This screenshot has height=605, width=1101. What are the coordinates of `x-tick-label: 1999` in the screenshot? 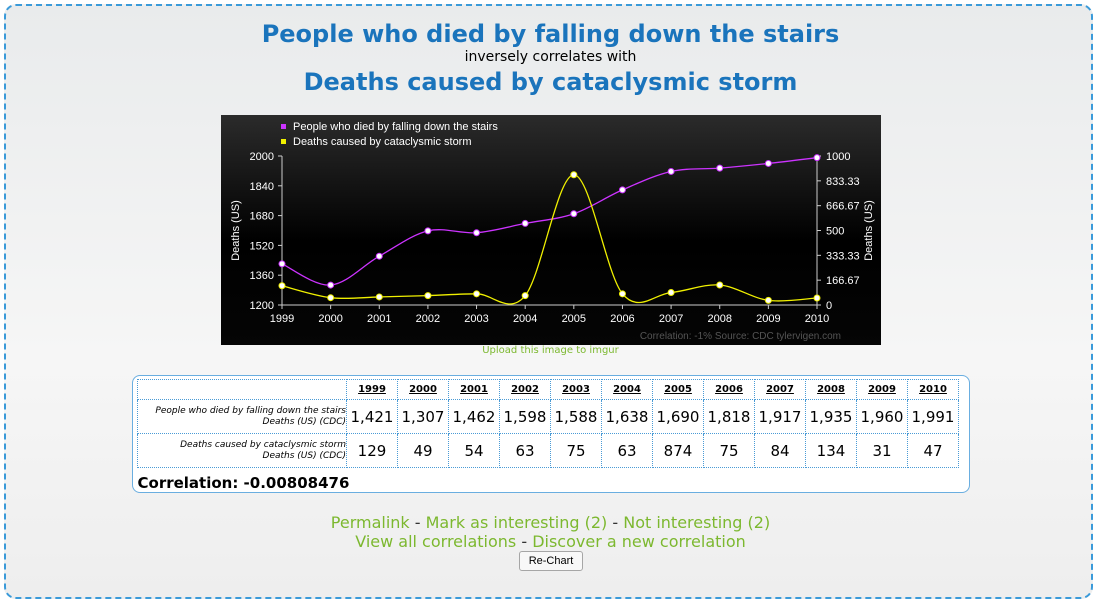 It's located at (282, 319).